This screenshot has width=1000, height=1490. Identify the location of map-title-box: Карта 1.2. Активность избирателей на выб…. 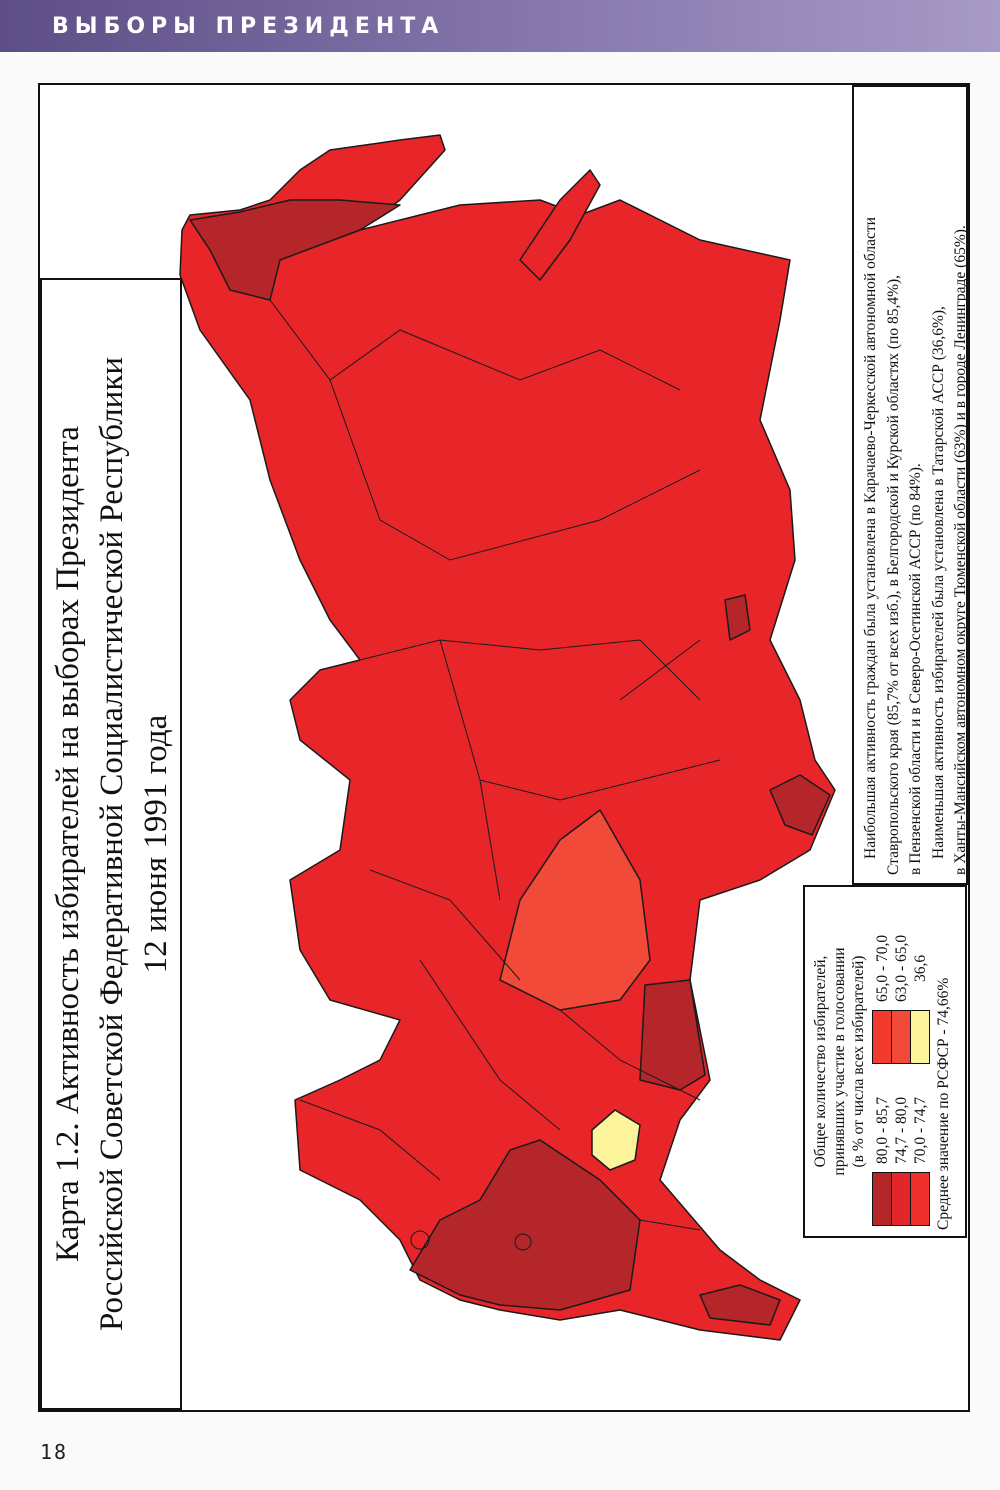
(111, 844).